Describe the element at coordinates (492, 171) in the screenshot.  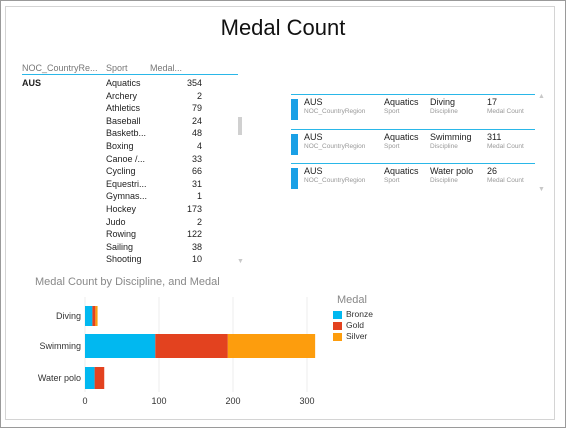
I see `card-medal-count-value: 26` at that location.